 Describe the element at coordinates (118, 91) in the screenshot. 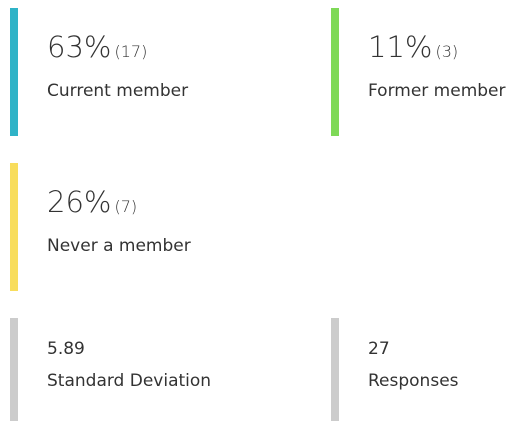

I see `card-label: Current member` at that location.